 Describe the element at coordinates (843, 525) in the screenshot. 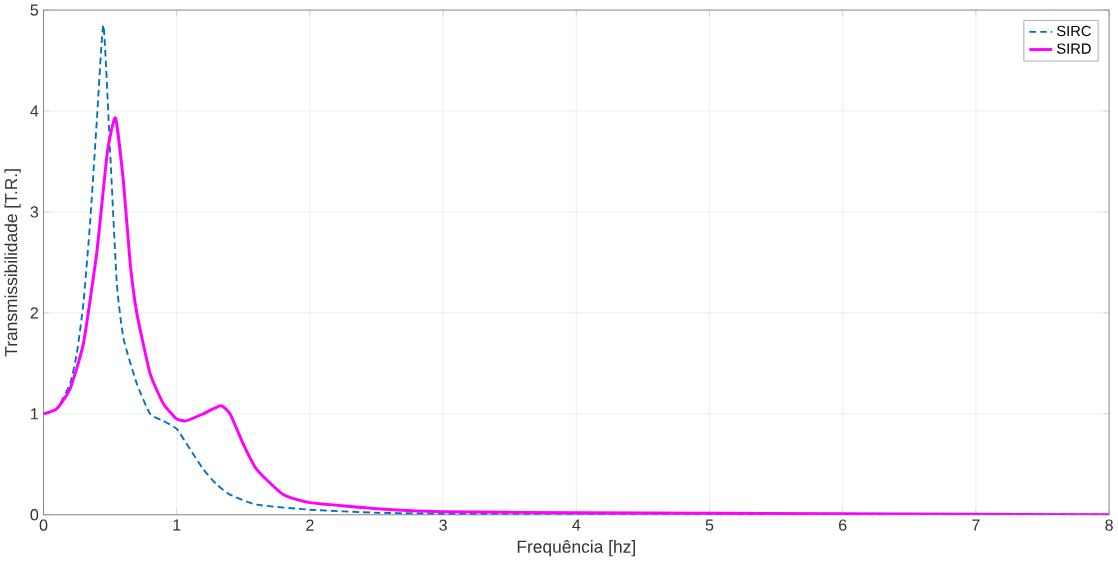

I see `x-tick-label: 6` at that location.